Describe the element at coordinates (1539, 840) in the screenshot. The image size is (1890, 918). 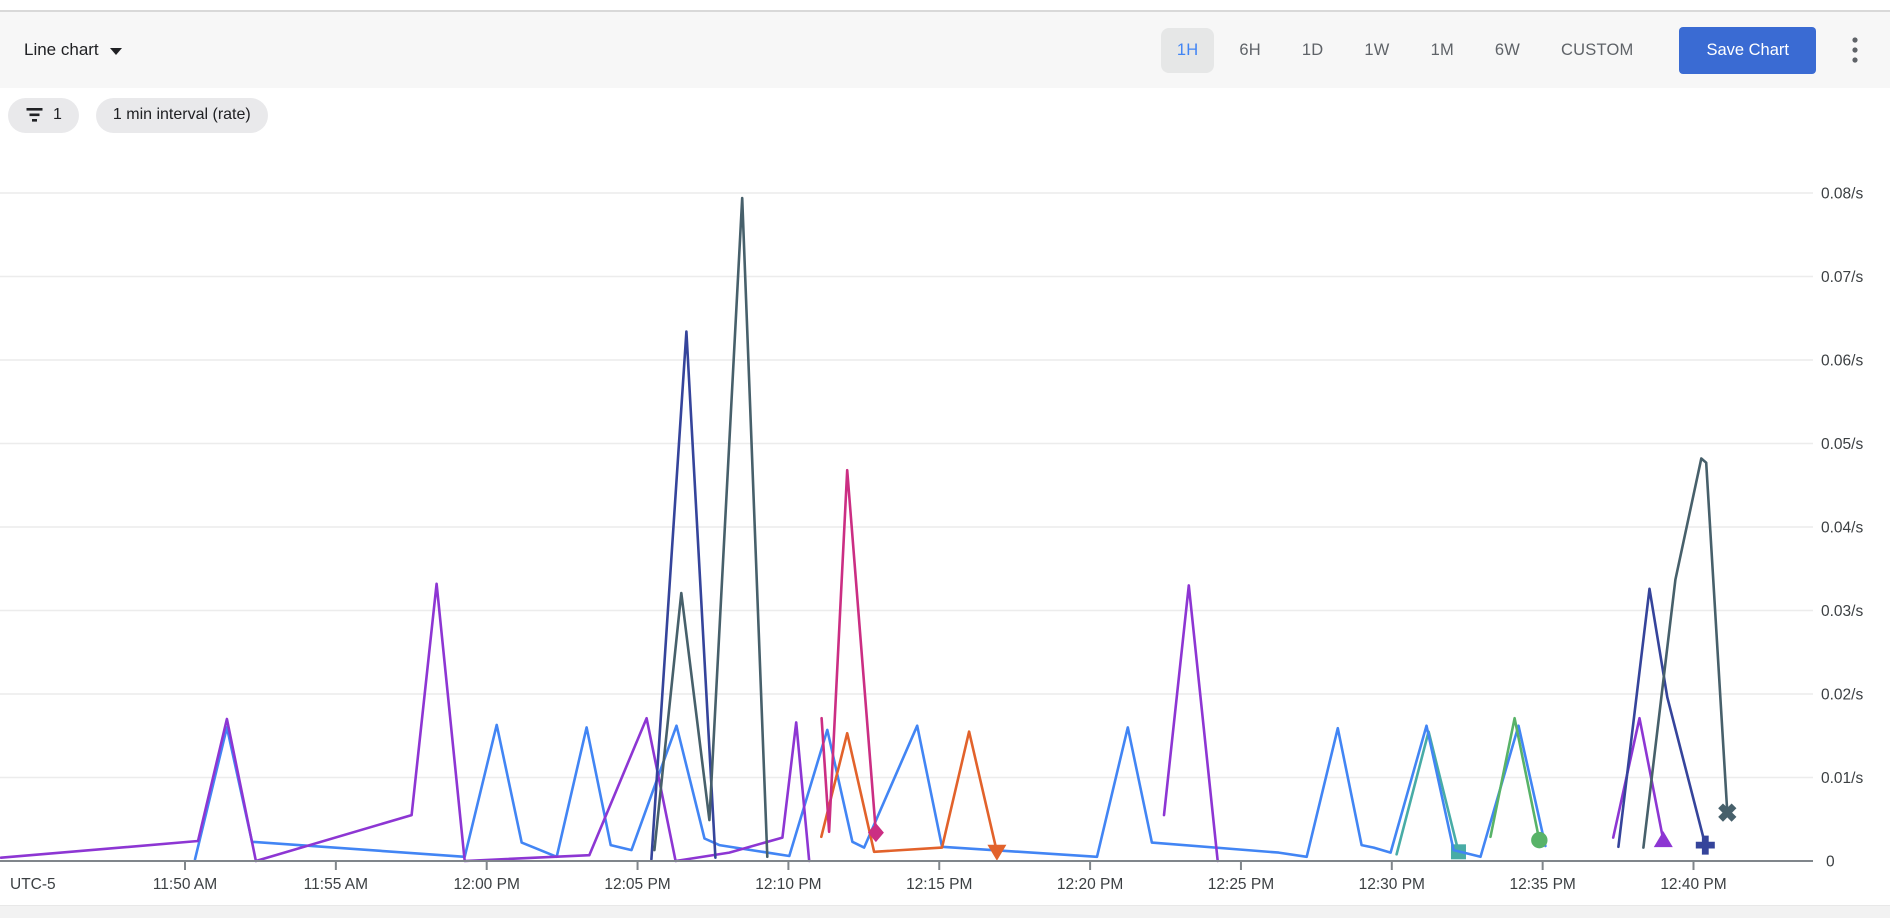
I see `series-green-end-marker` at that location.